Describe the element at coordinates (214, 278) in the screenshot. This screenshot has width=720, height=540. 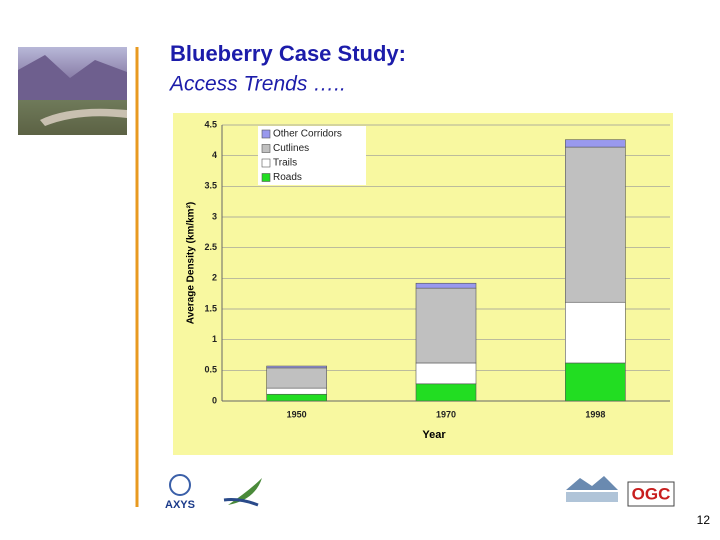
I see `y-tick-label: 2` at that location.